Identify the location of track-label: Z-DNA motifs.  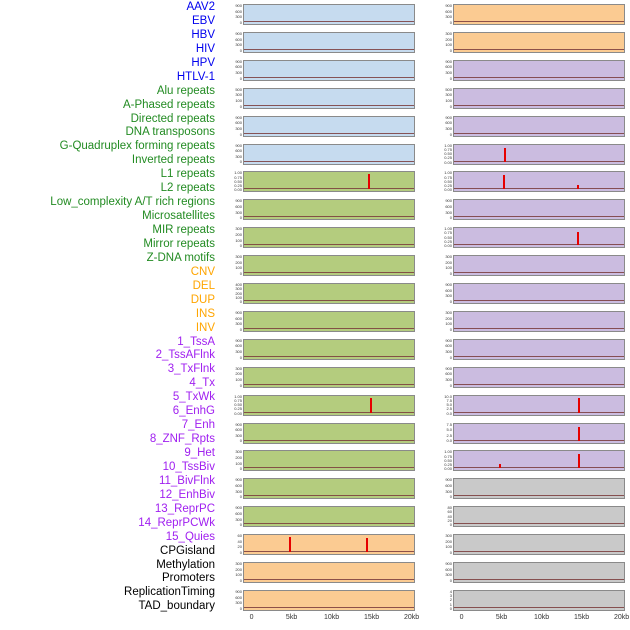
(180, 257).